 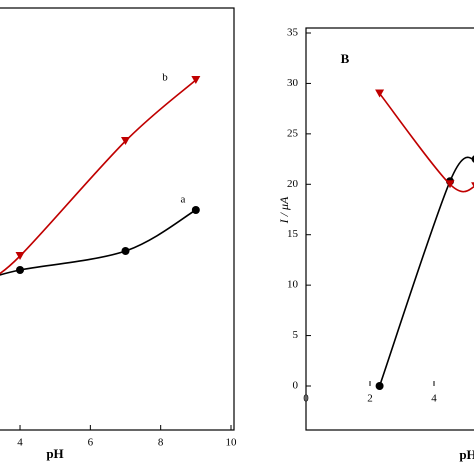 What do you see at coordinates (91, 443) in the screenshot?
I see `x-tick-label: 6` at bounding box center [91, 443].